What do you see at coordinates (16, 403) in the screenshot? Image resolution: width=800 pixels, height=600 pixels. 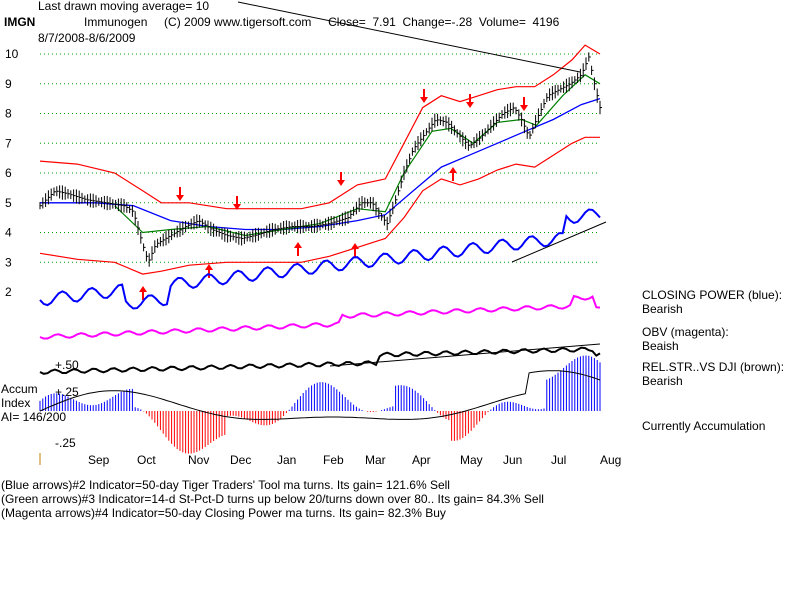 I see `accum-label-2: Index` at bounding box center [16, 403].